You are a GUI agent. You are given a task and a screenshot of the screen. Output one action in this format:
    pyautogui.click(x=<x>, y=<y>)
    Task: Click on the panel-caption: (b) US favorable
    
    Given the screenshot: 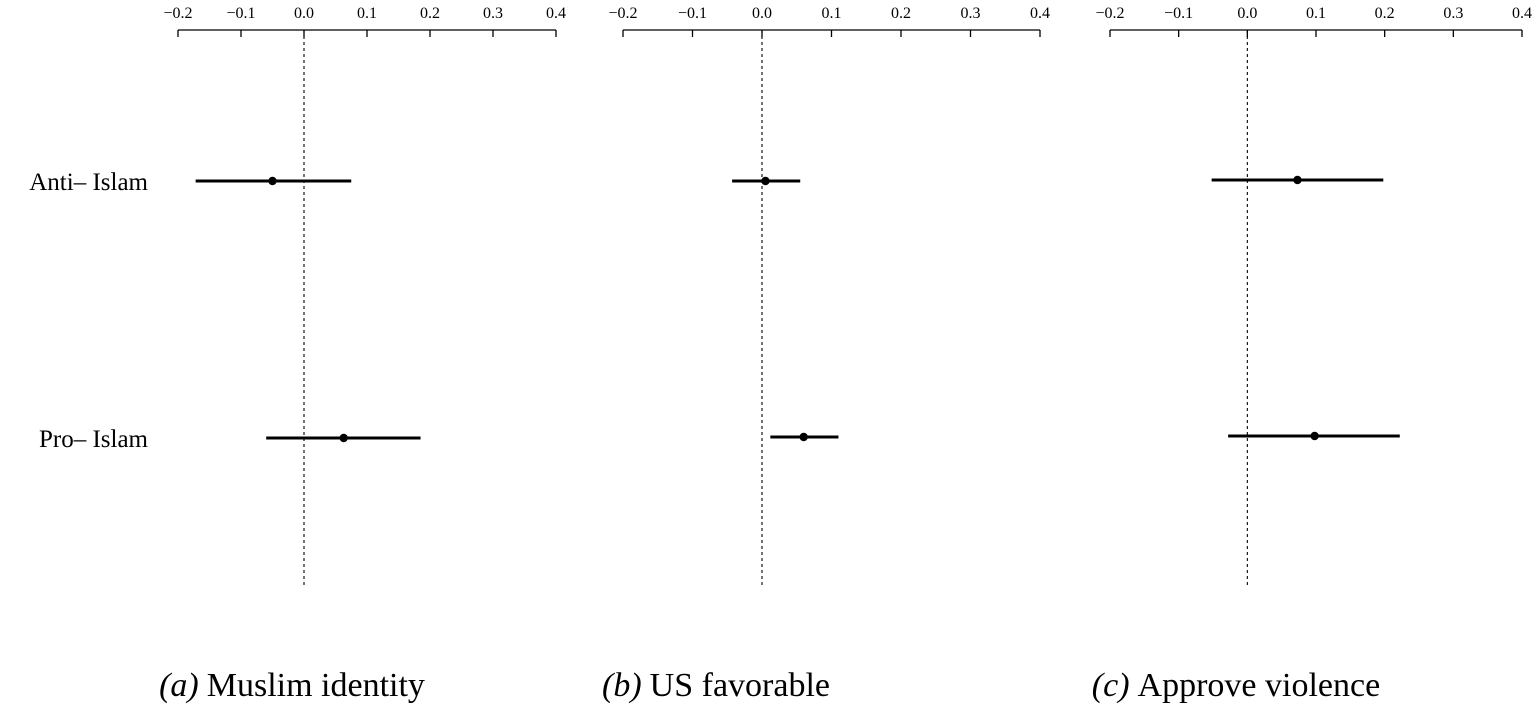 What is the action you would take?
    pyautogui.click(x=716, y=685)
    